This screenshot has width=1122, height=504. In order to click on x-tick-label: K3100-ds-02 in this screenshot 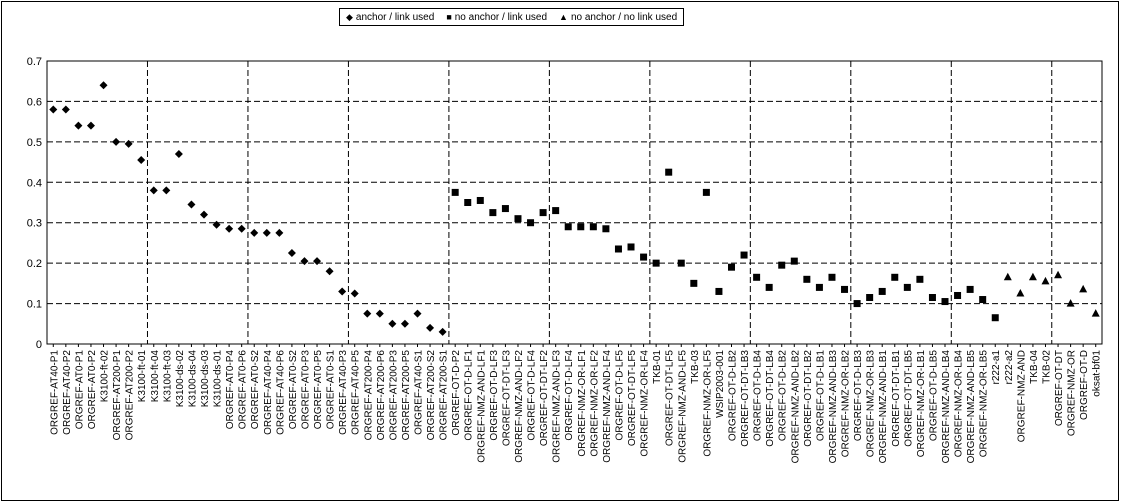, I will do `click(180, 379)`.